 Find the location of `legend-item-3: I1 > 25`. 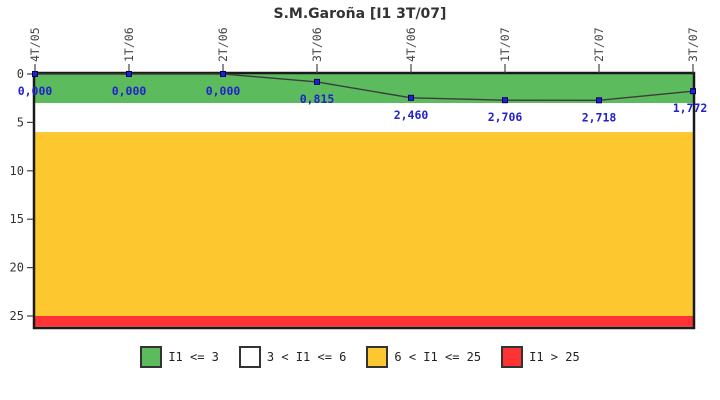

legend-item-3: I1 > 25 is located at coordinates (540, 357).